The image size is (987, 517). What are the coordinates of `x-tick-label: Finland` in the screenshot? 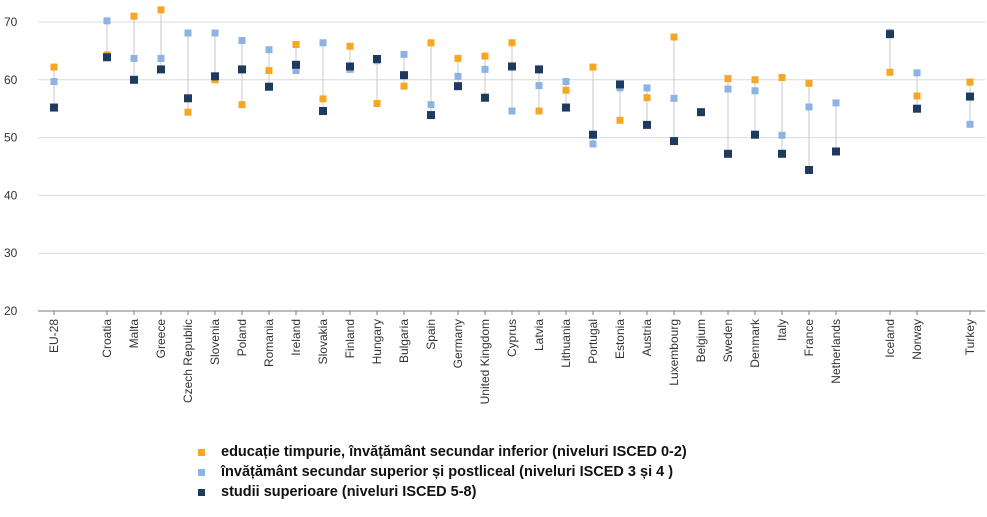 It's located at (350, 338).